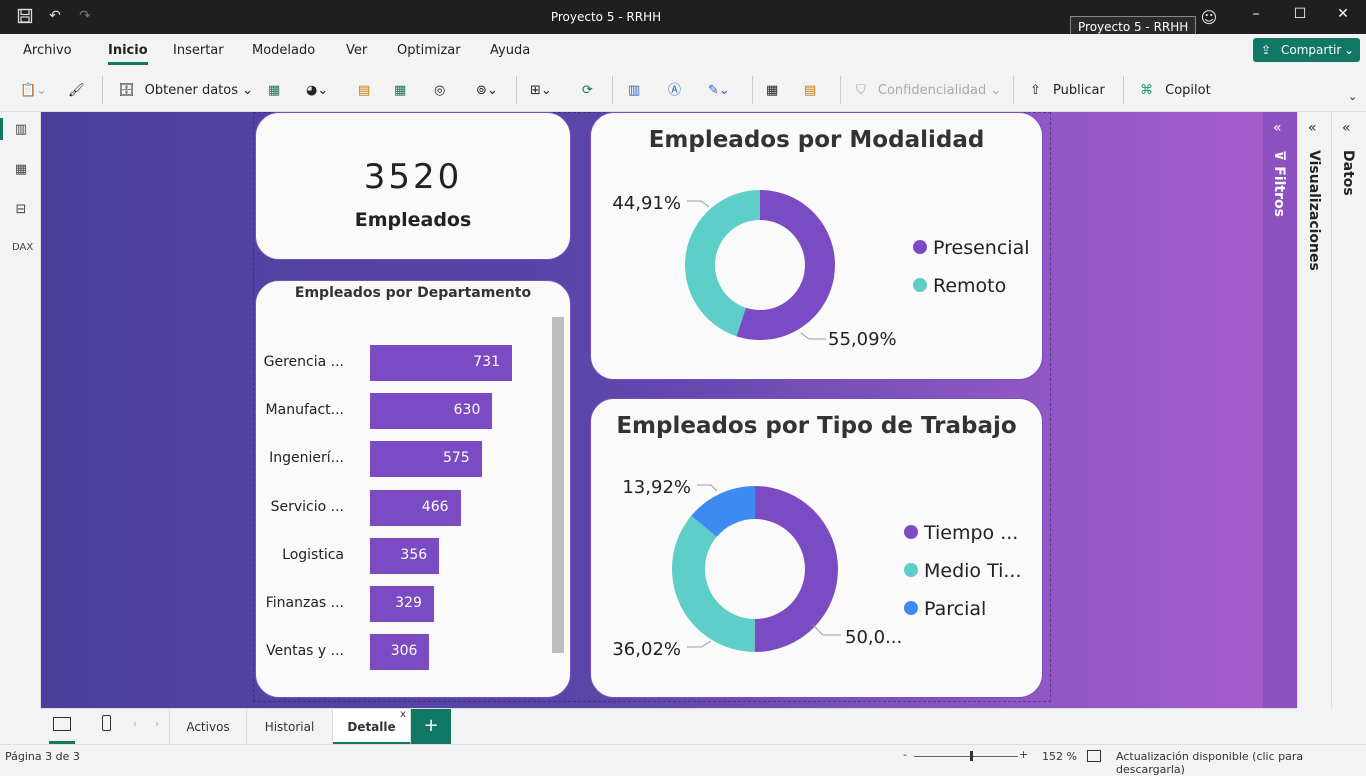 The height and width of the screenshot is (776, 1366). Describe the element at coordinates (208, 727) in the screenshot. I see `tab-activos: Activos` at that location.